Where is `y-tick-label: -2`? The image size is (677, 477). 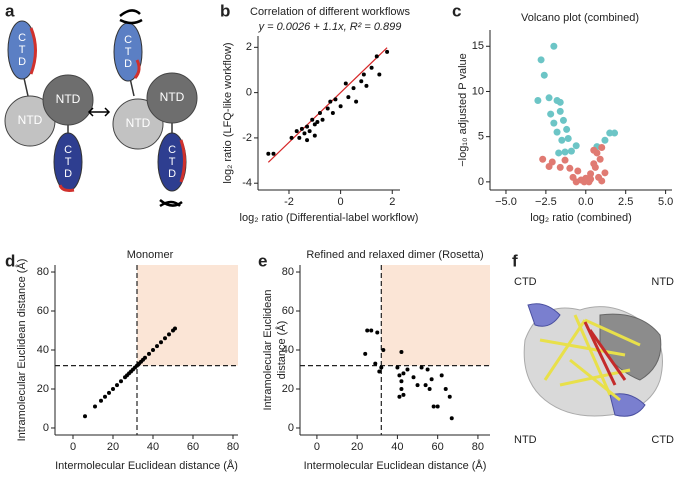
y-tick-label: -2 is located at coordinates (247, 138).